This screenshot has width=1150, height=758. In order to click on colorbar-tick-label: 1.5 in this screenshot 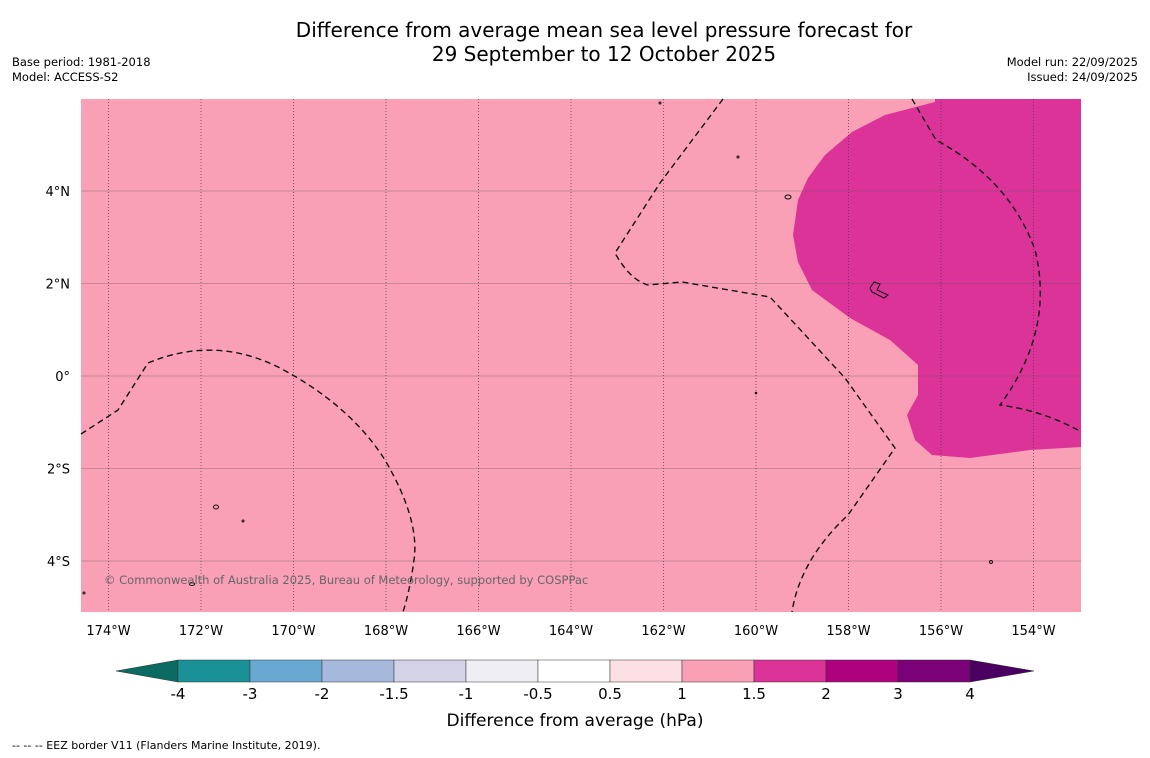, I will do `click(754, 694)`.